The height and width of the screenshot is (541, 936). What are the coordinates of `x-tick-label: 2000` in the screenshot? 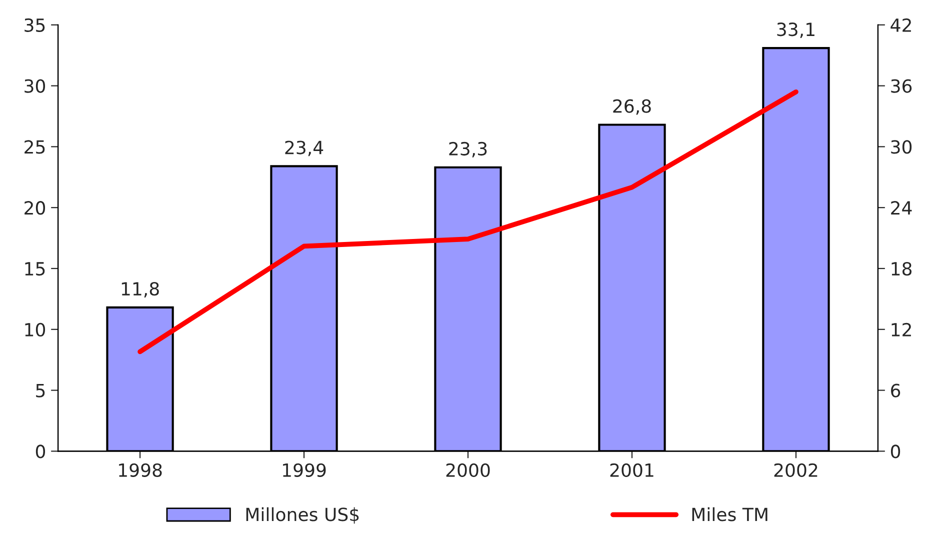 It's located at (468, 470).